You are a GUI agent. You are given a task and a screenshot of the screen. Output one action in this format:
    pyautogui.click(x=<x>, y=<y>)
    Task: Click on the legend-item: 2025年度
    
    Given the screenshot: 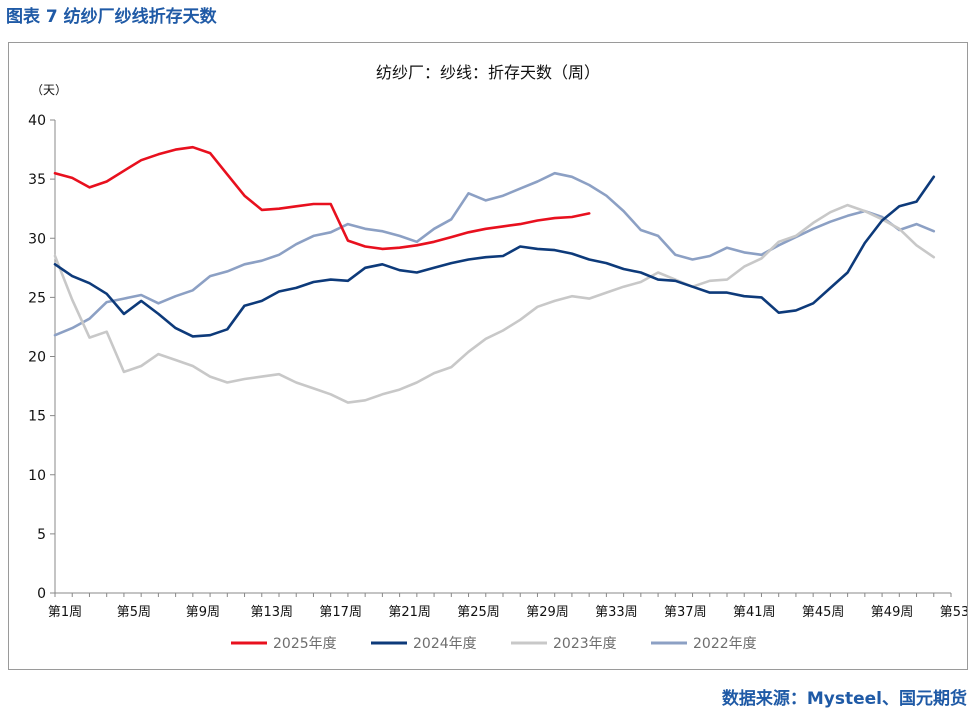 What is the action you would take?
    pyautogui.click(x=284, y=644)
    